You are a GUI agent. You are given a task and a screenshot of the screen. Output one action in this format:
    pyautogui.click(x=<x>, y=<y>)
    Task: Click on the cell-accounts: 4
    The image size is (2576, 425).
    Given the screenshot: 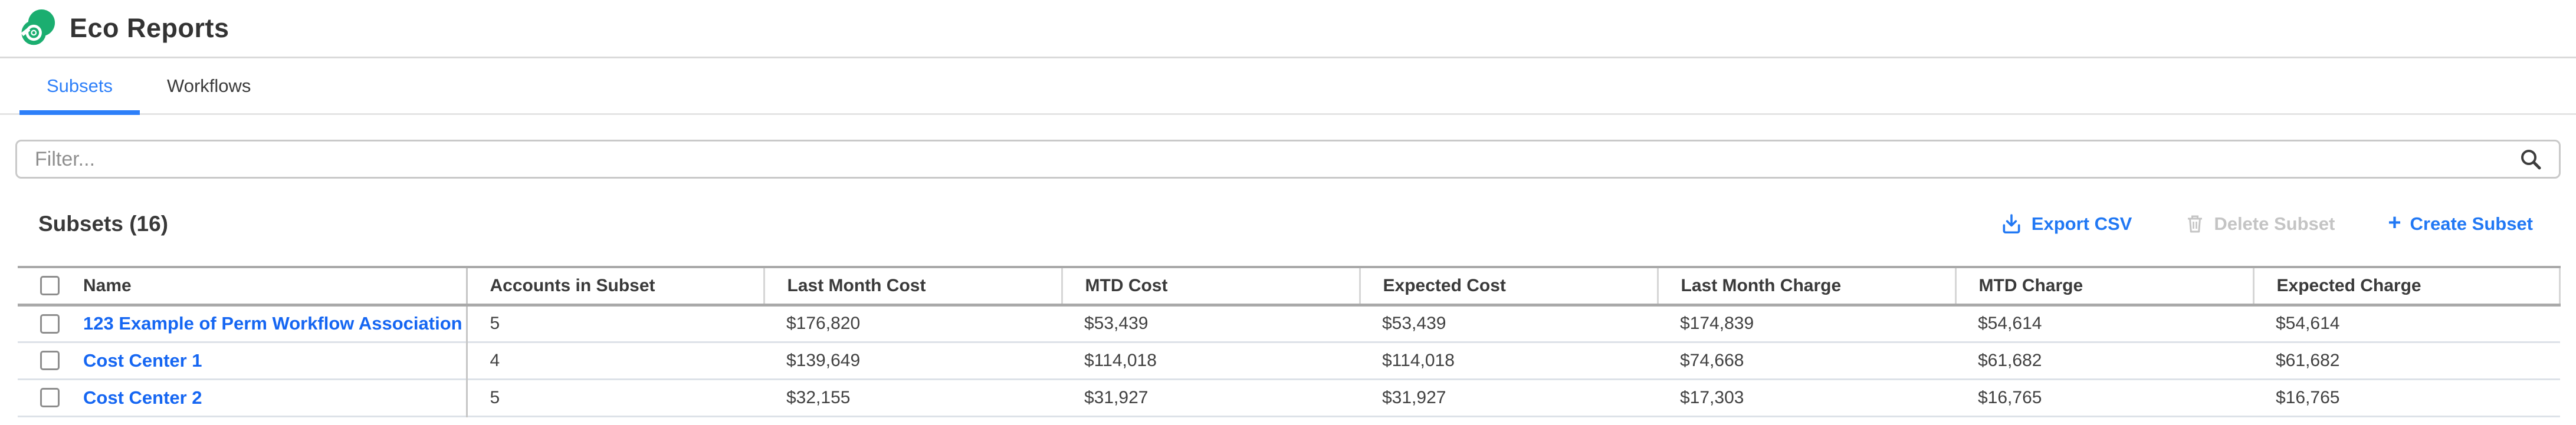 What is the action you would take?
    pyautogui.click(x=495, y=360)
    